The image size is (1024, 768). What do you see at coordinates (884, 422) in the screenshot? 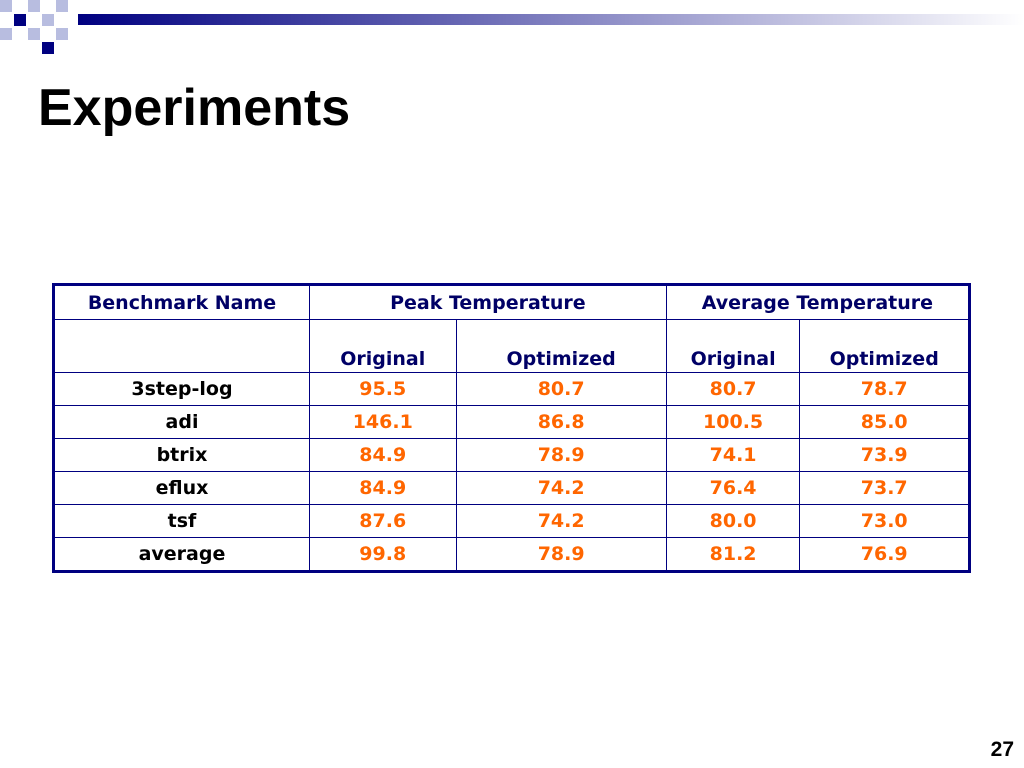
I see `temperature-cell: 85.0` at bounding box center [884, 422].